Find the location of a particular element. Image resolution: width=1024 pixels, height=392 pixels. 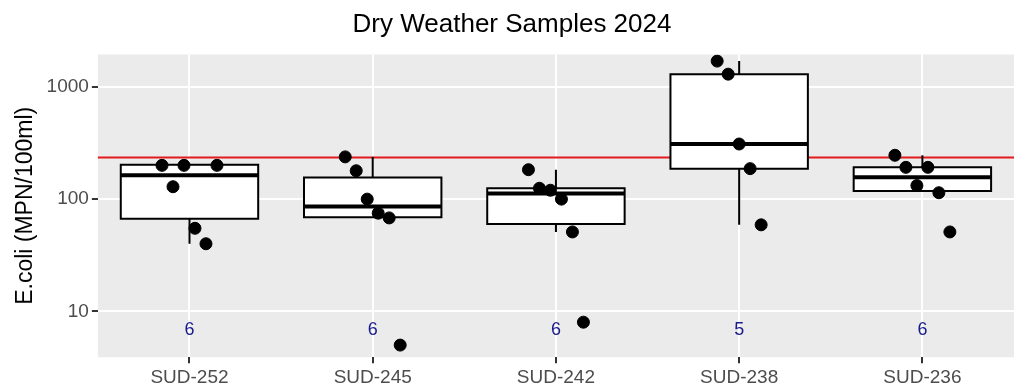

x-tick-label: SUD-245 is located at coordinates (372, 376).